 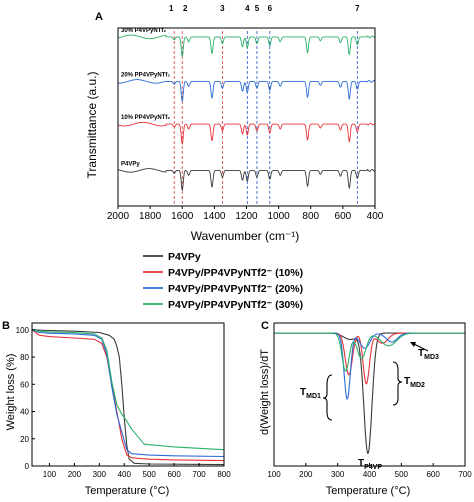 What do you see at coordinates (402, 474) in the screenshot?
I see `dtg-x-tick-label: 500` at bounding box center [402, 474].